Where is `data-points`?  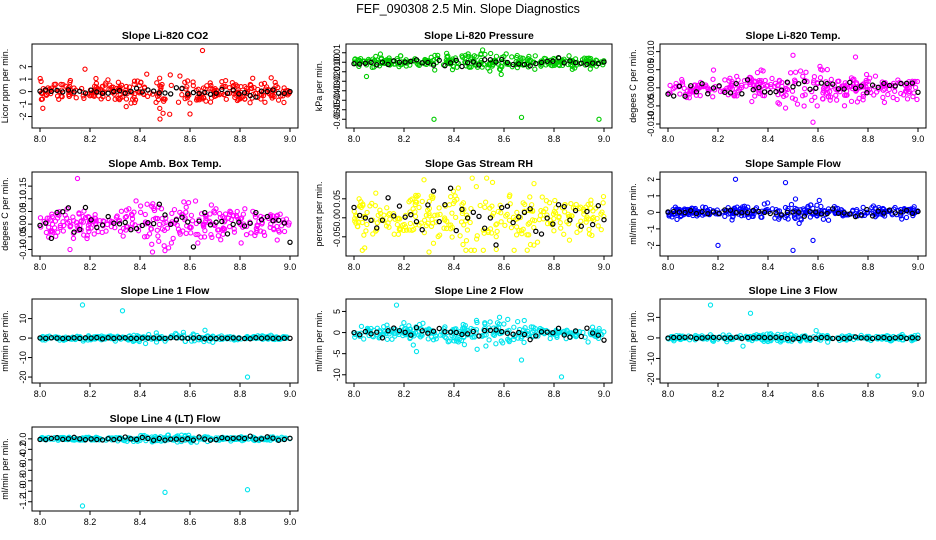
data-points is located at coordinates (165, 470).